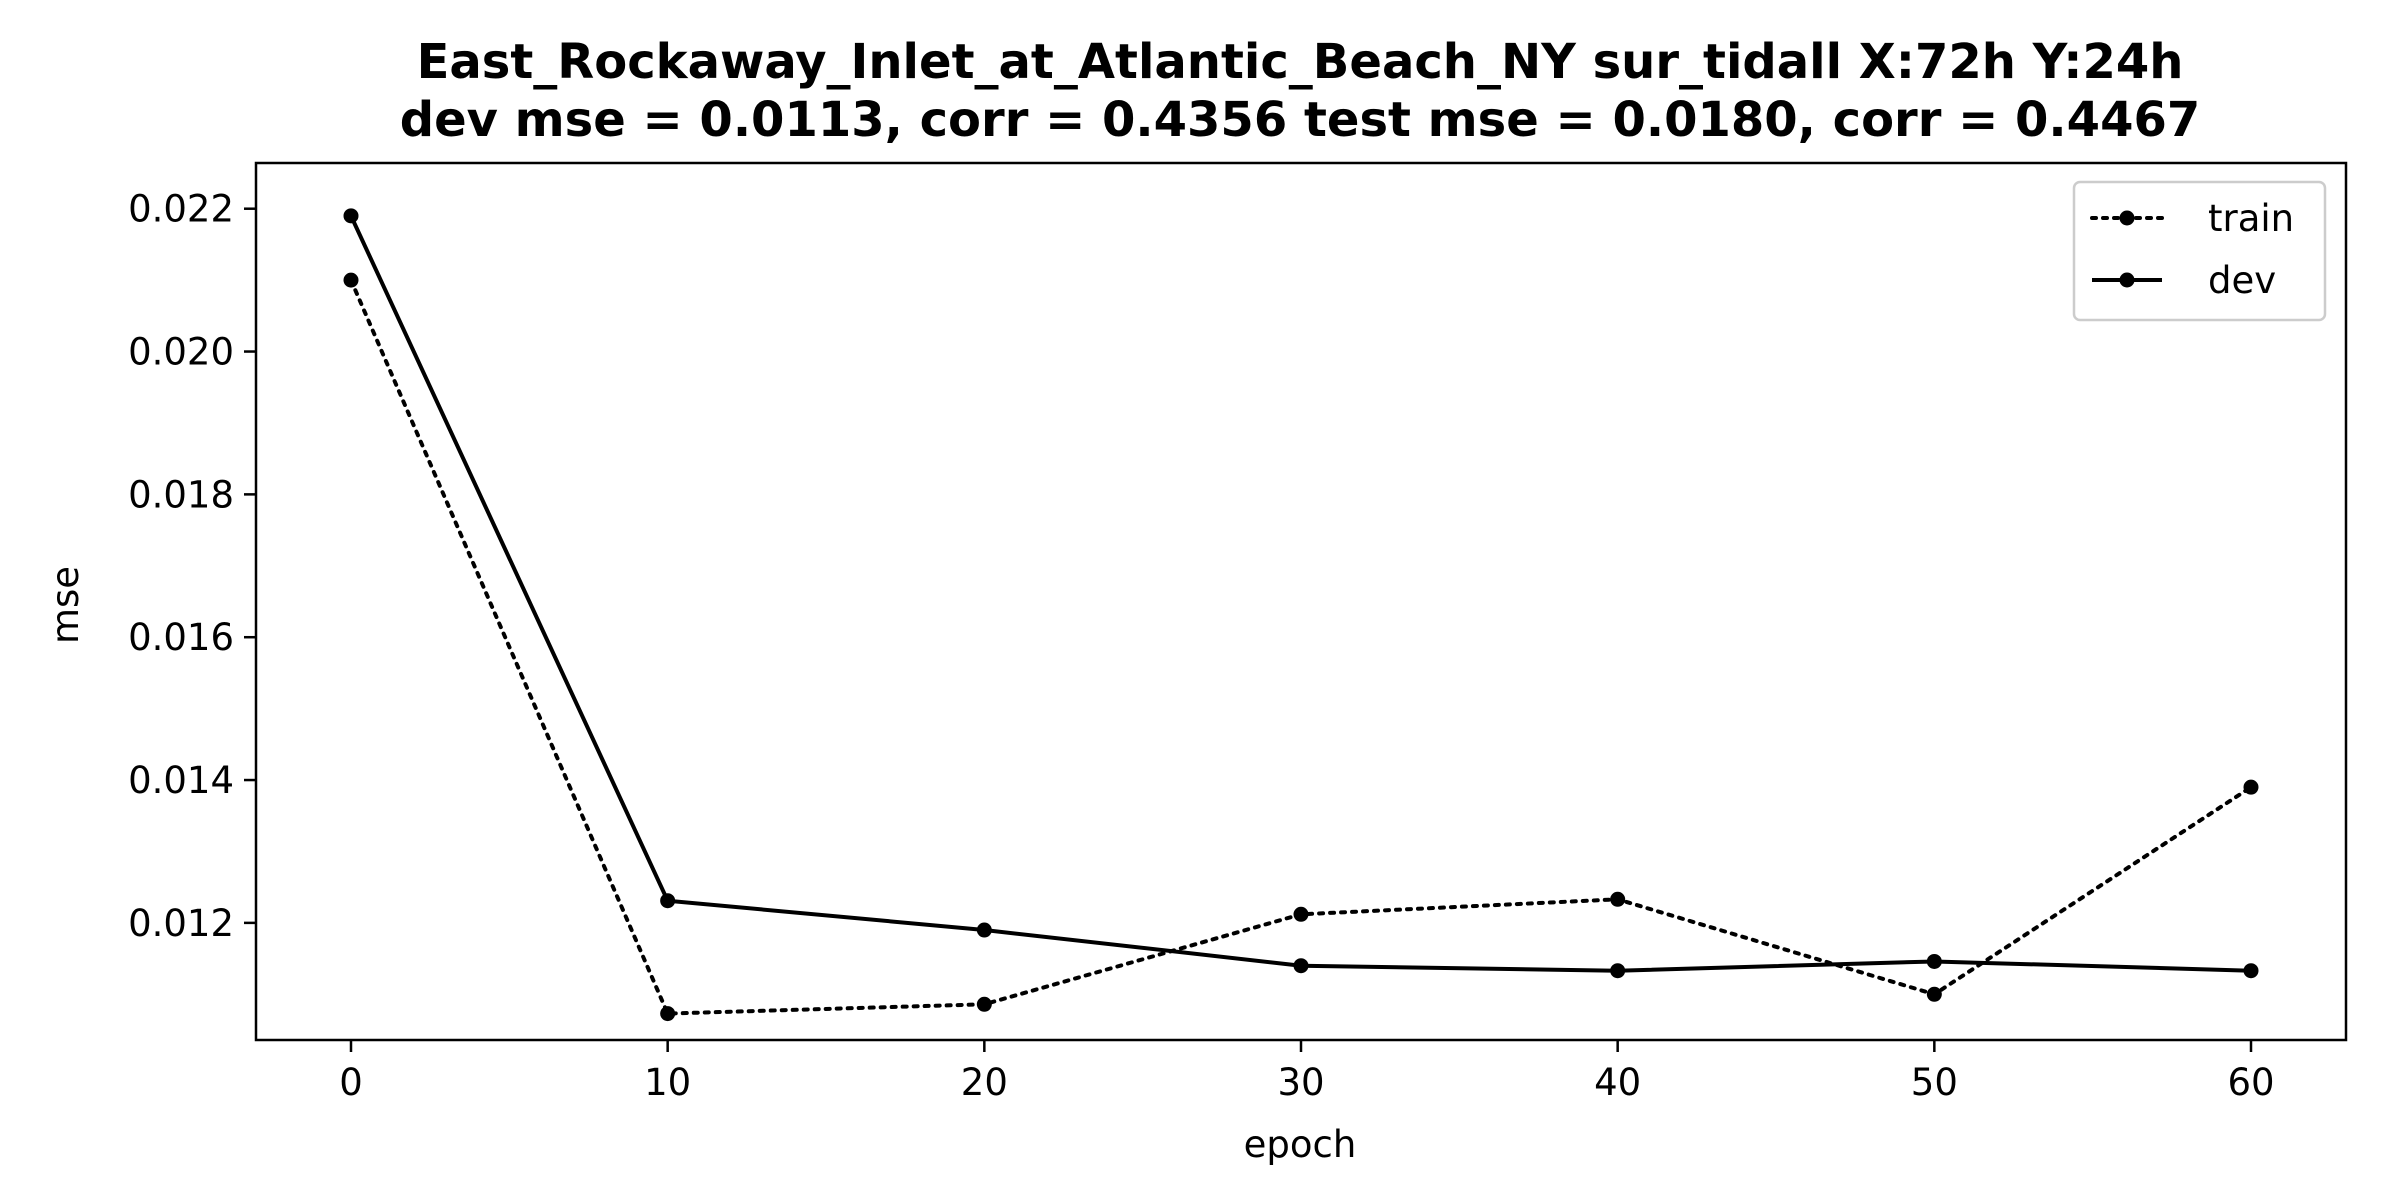 This screenshot has width=2400, height=1200. Describe the element at coordinates (2199, 251) in the screenshot. I see `legend: train dev` at that location.